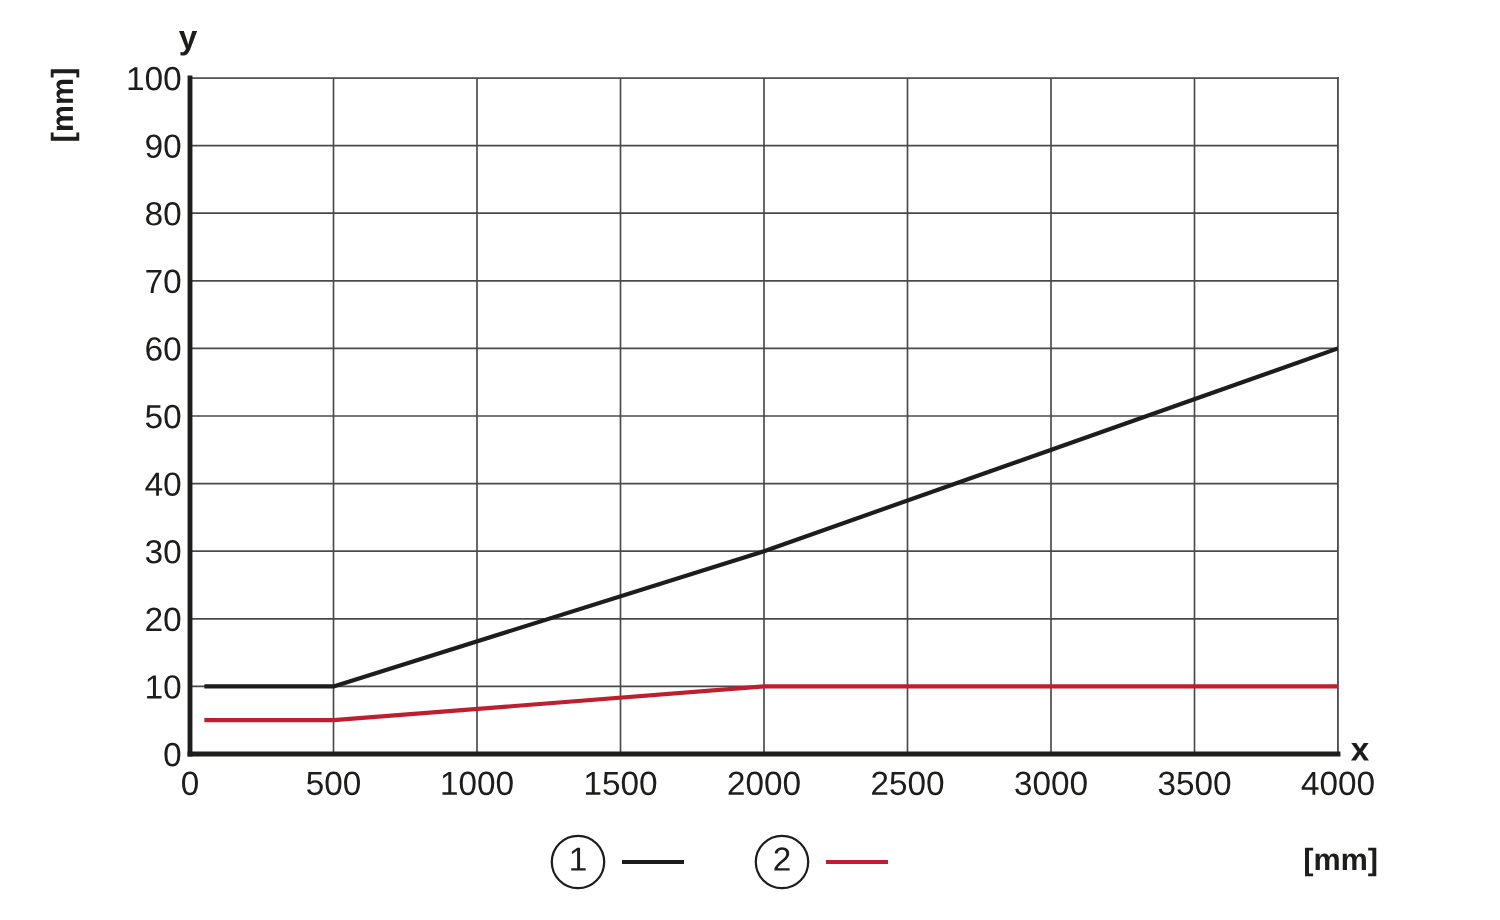 This screenshot has height=920, width=1500. I want to click on y-tick-label: 30, so click(163, 552).